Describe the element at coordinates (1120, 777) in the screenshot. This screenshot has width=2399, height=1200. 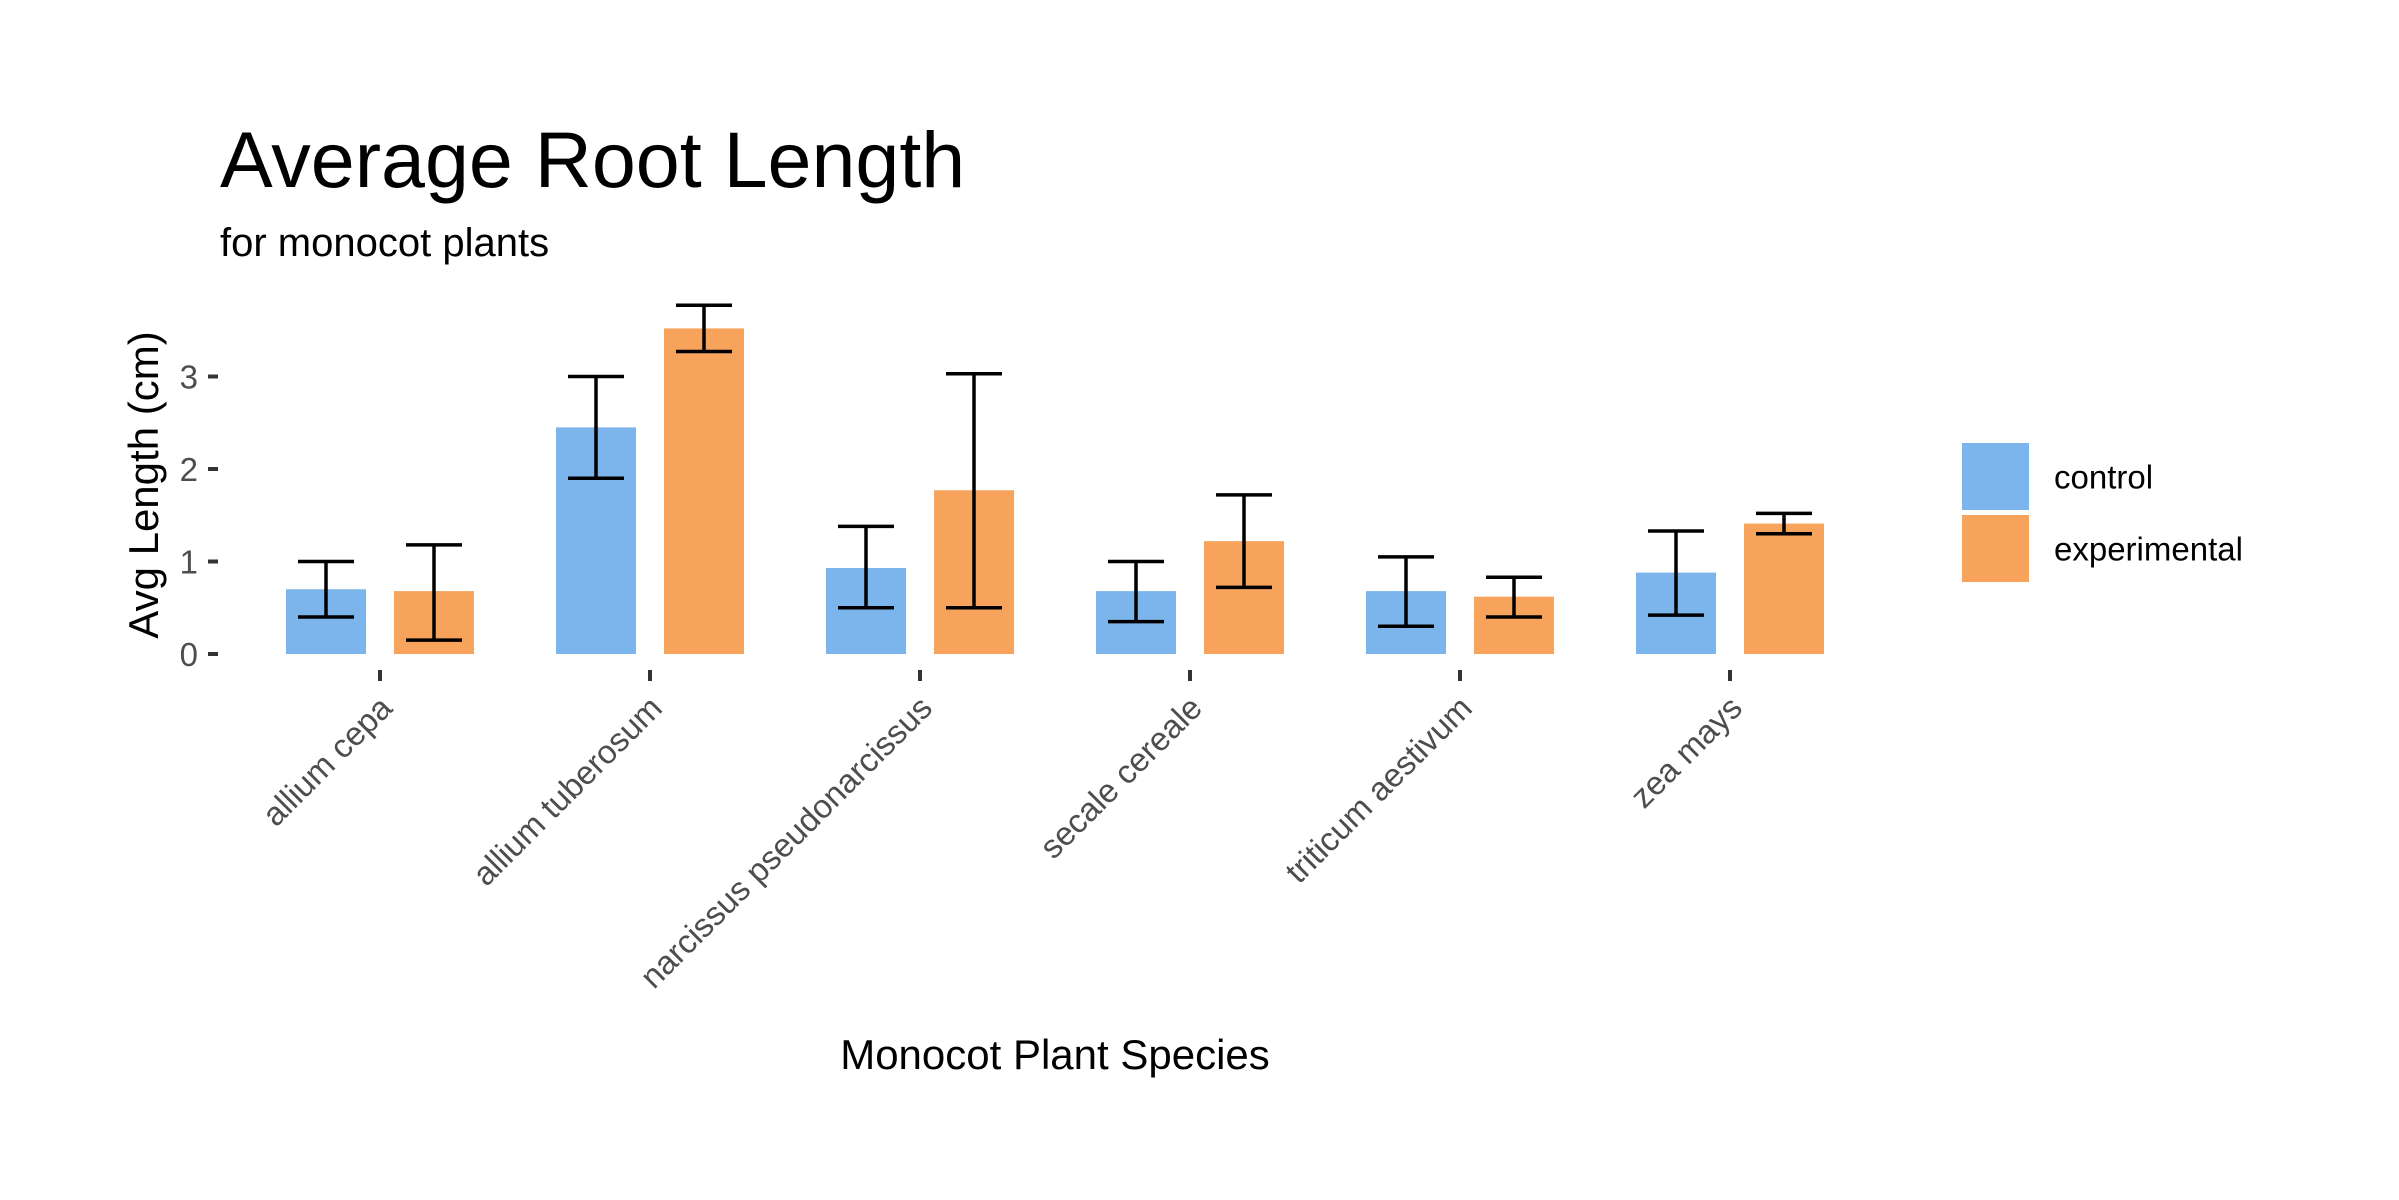
I see `x-tick-label: secale cereale` at that location.